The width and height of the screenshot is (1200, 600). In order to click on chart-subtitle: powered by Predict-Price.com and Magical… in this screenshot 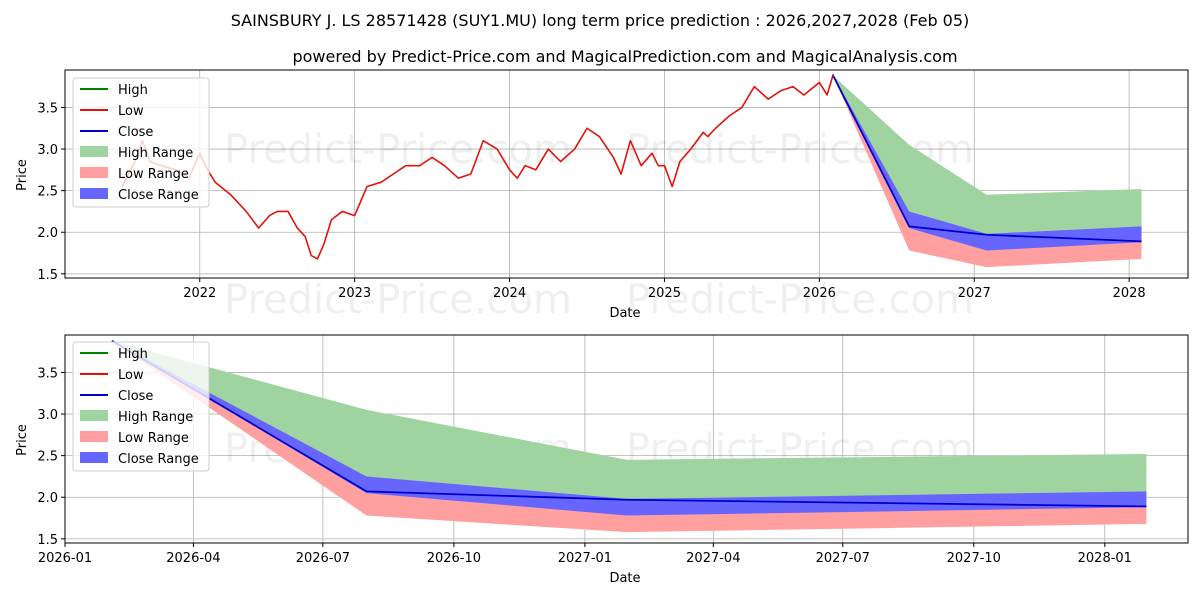, I will do `click(624, 56)`.